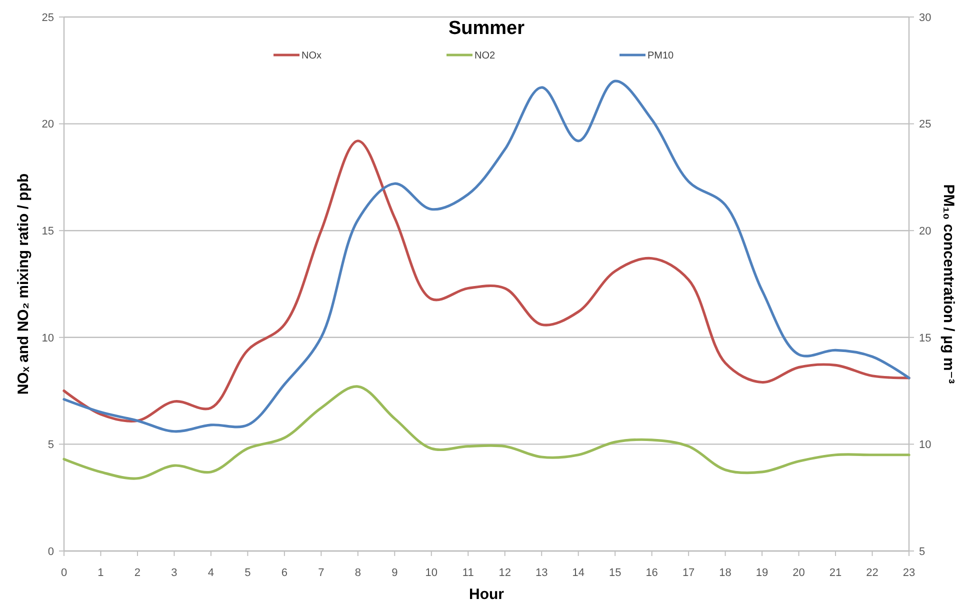 This screenshot has height=610, width=966. What do you see at coordinates (357, 573) in the screenshot?
I see `x-tick-label: 8` at bounding box center [357, 573].